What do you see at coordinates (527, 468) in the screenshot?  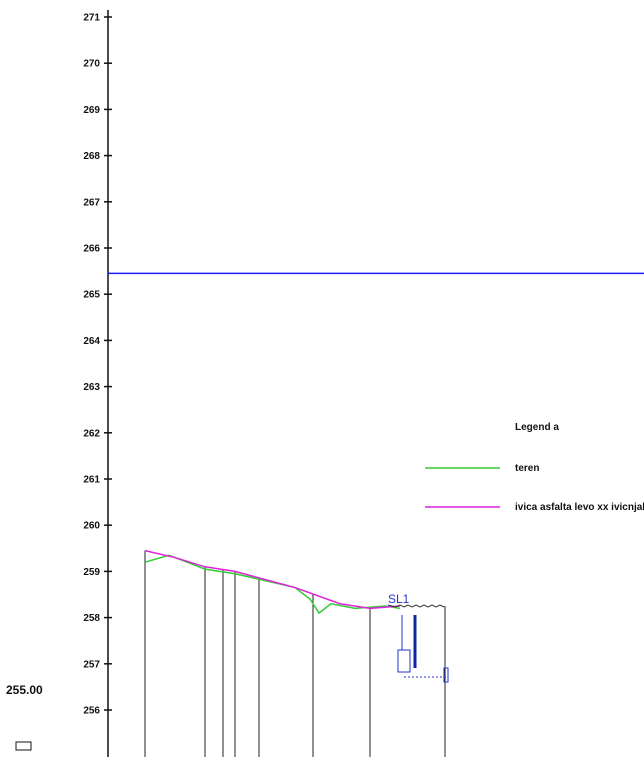 I see `legend-label-teren: teren` at bounding box center [527, 468].